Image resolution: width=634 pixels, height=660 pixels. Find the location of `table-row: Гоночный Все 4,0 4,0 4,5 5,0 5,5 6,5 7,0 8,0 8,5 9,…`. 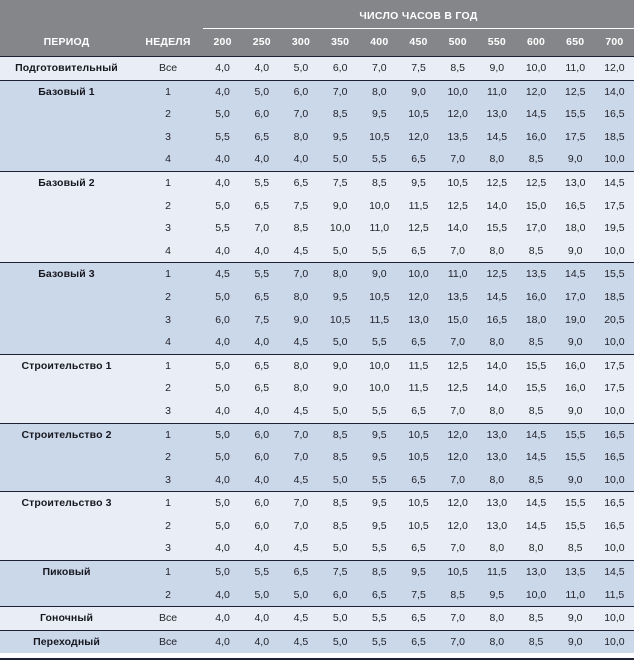

table-row: Гоночный Все 4,0 4,0 4,5 5,0 5,5 6,5 7,0 8,0 8,5 9,… is located at coordinates (317, 618).